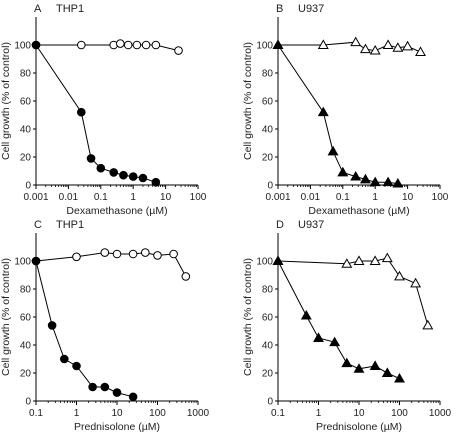  Describe the element at coordinates (358, 211) in the screenshot. I see `x-axis-label: Dexamethasone (µM)` at that location.